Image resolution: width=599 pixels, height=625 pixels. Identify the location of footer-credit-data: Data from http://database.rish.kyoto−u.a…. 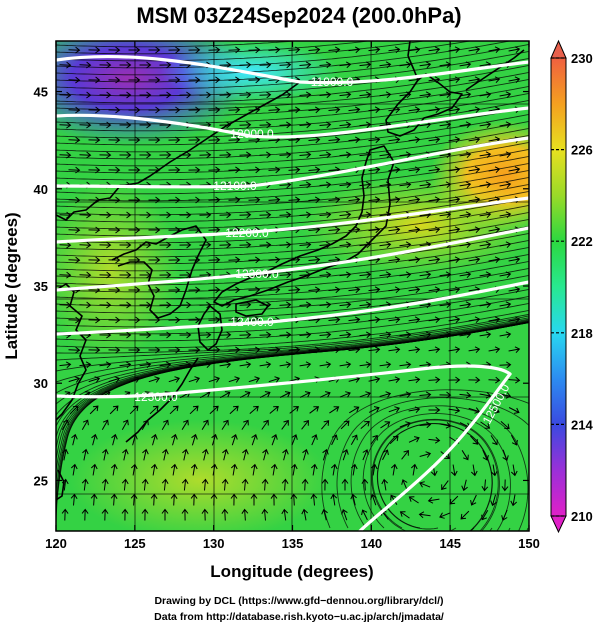
(299, 617).